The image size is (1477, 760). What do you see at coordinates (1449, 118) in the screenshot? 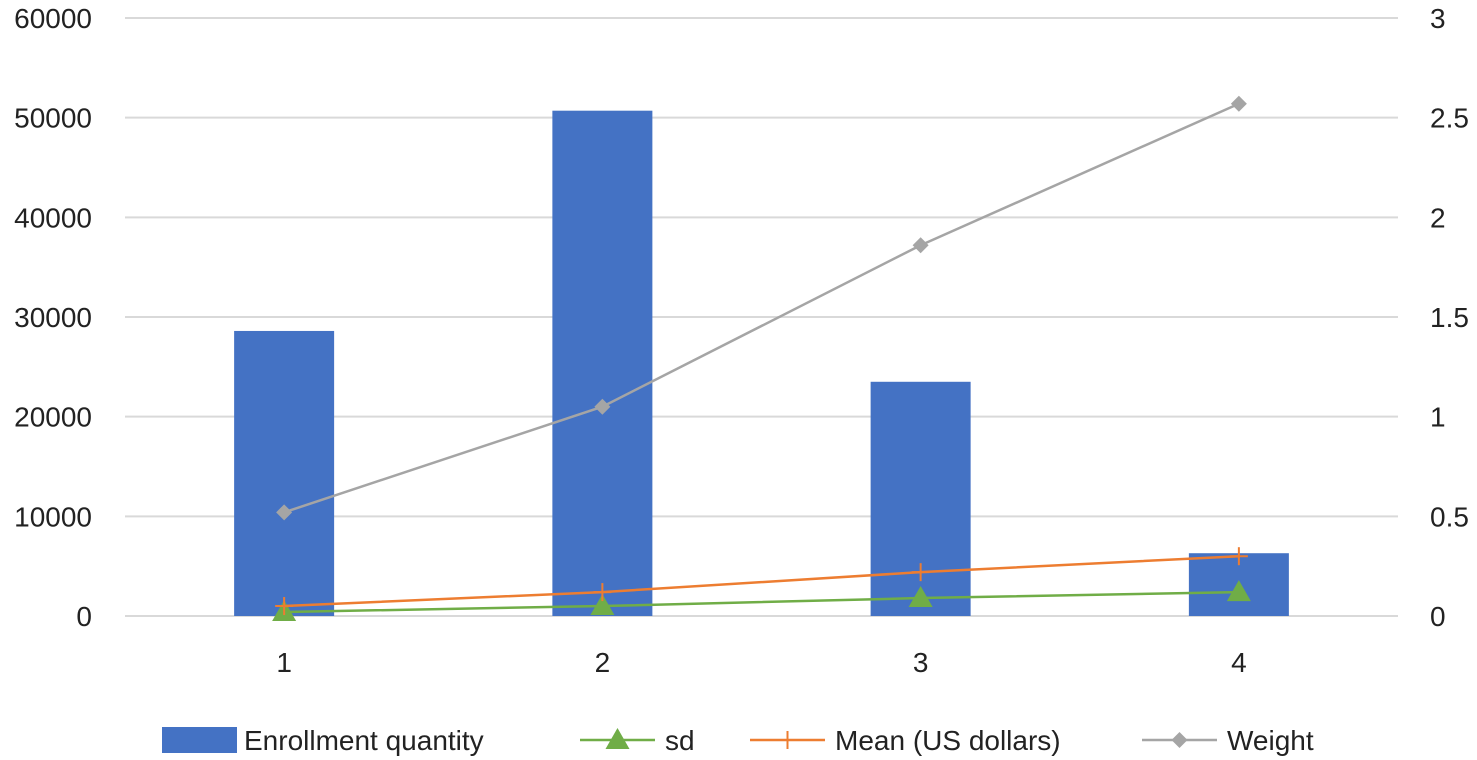
I see `right-tick-label: 2.5` at bounding box center [1449, 118].